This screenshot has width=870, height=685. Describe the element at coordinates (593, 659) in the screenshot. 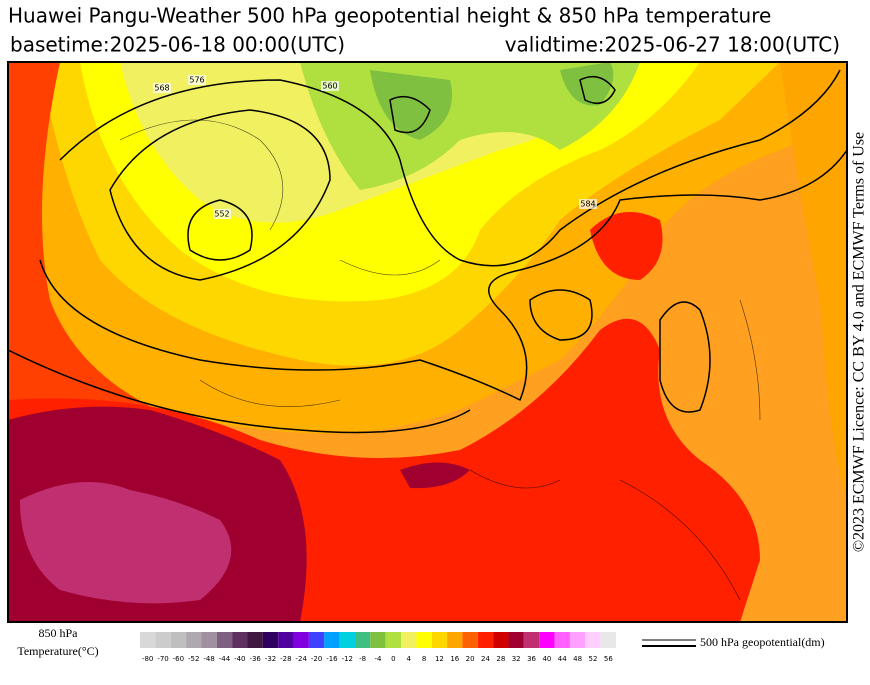

I see `colorbar-tick-label: 52` at that location.